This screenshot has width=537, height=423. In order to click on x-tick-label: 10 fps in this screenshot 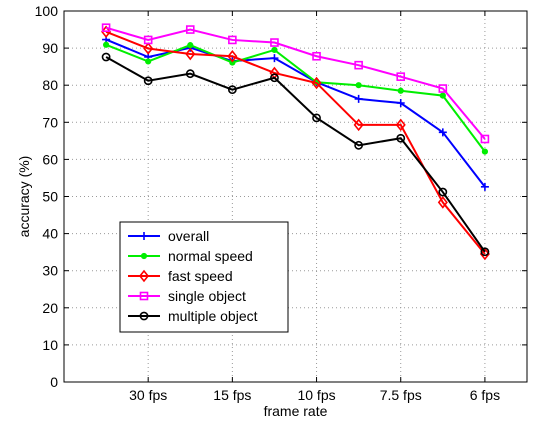, I will do `click(316, 395)`.